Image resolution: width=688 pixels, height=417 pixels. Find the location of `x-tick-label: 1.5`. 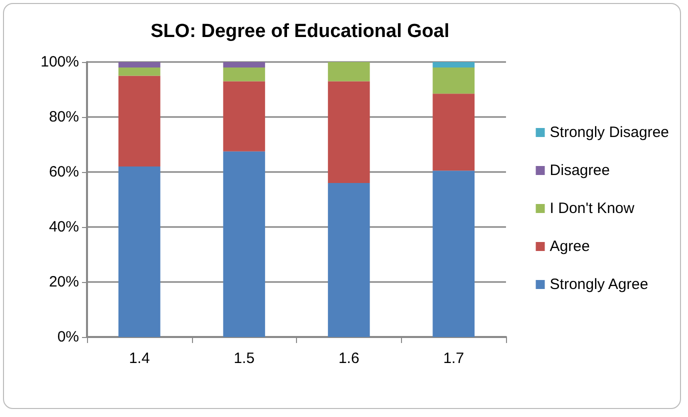

x-tick-label: 1.5 is located at coordinates (244, 358).